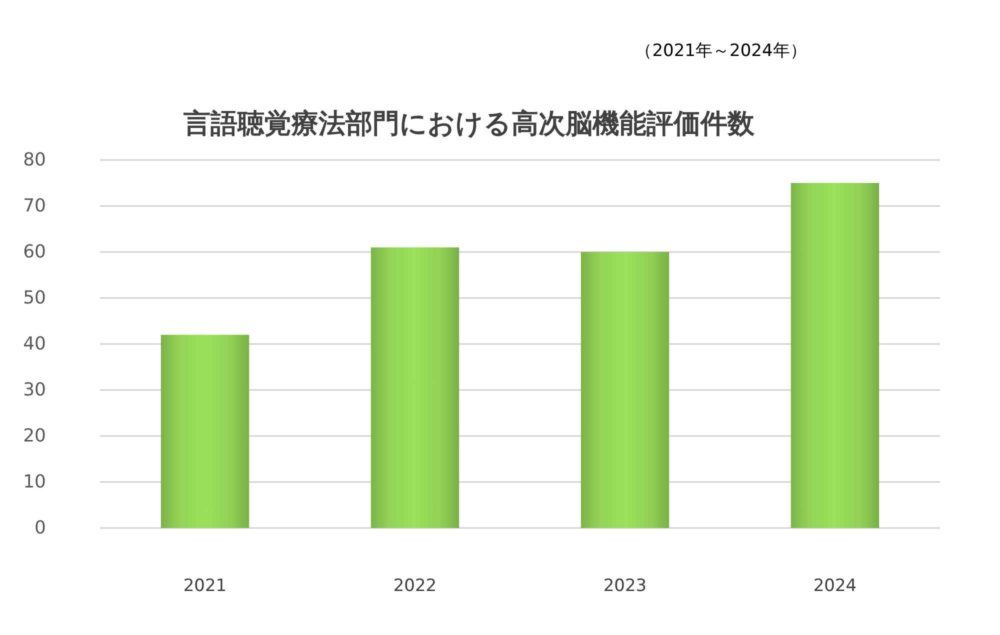 Image resolution: width=1000 pixels, height=635 pixels. What do you see at coordinates (469, 124) in the screenshot?
I see `chart-title: 言語聴覚療法部門における高次脳機能評価件数` at bounding box center [469, 124].